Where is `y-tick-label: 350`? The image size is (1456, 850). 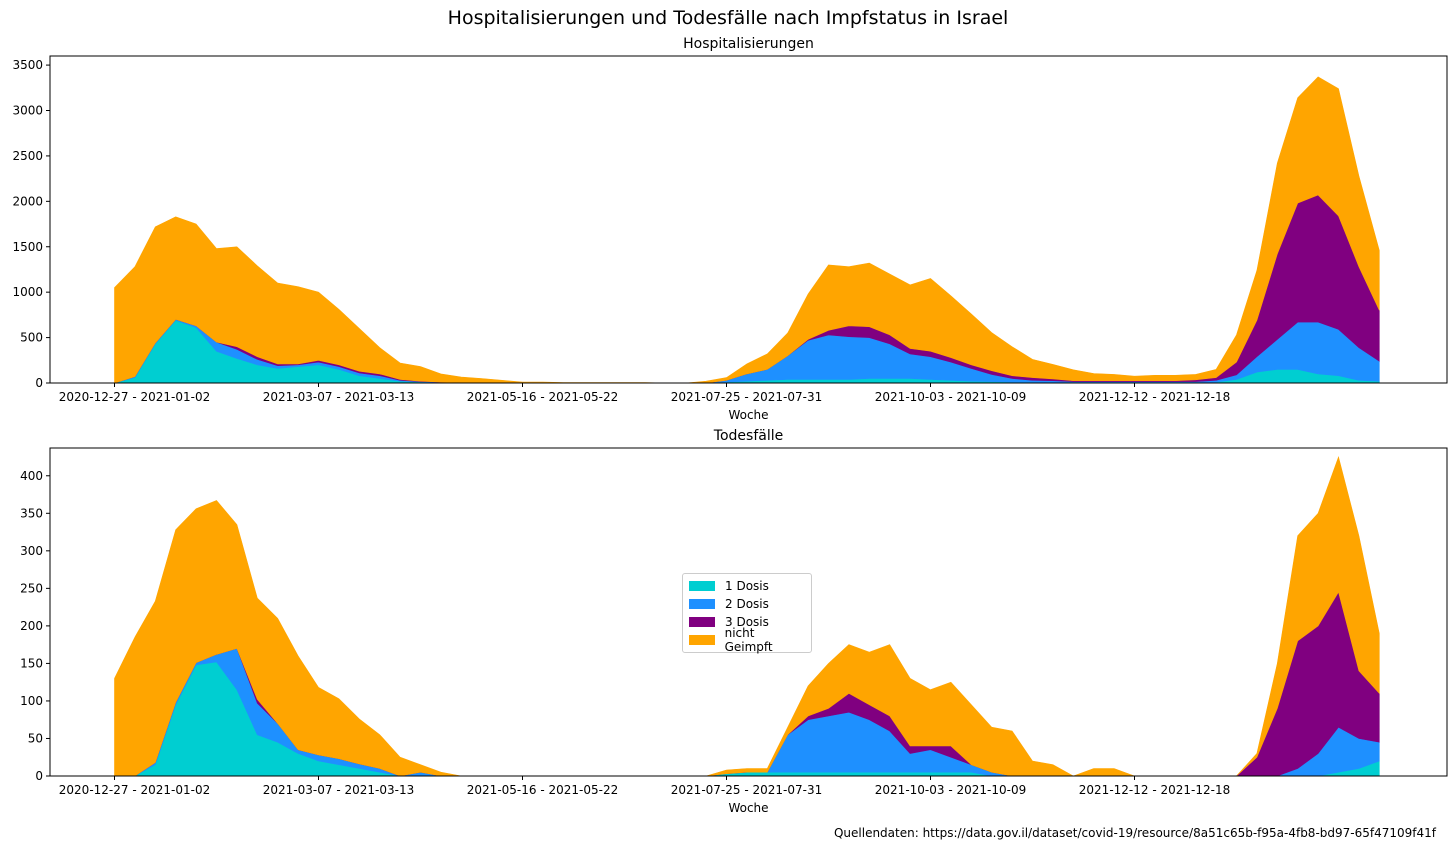 y-tick-label: 350 is located at coordinates (31, 513).